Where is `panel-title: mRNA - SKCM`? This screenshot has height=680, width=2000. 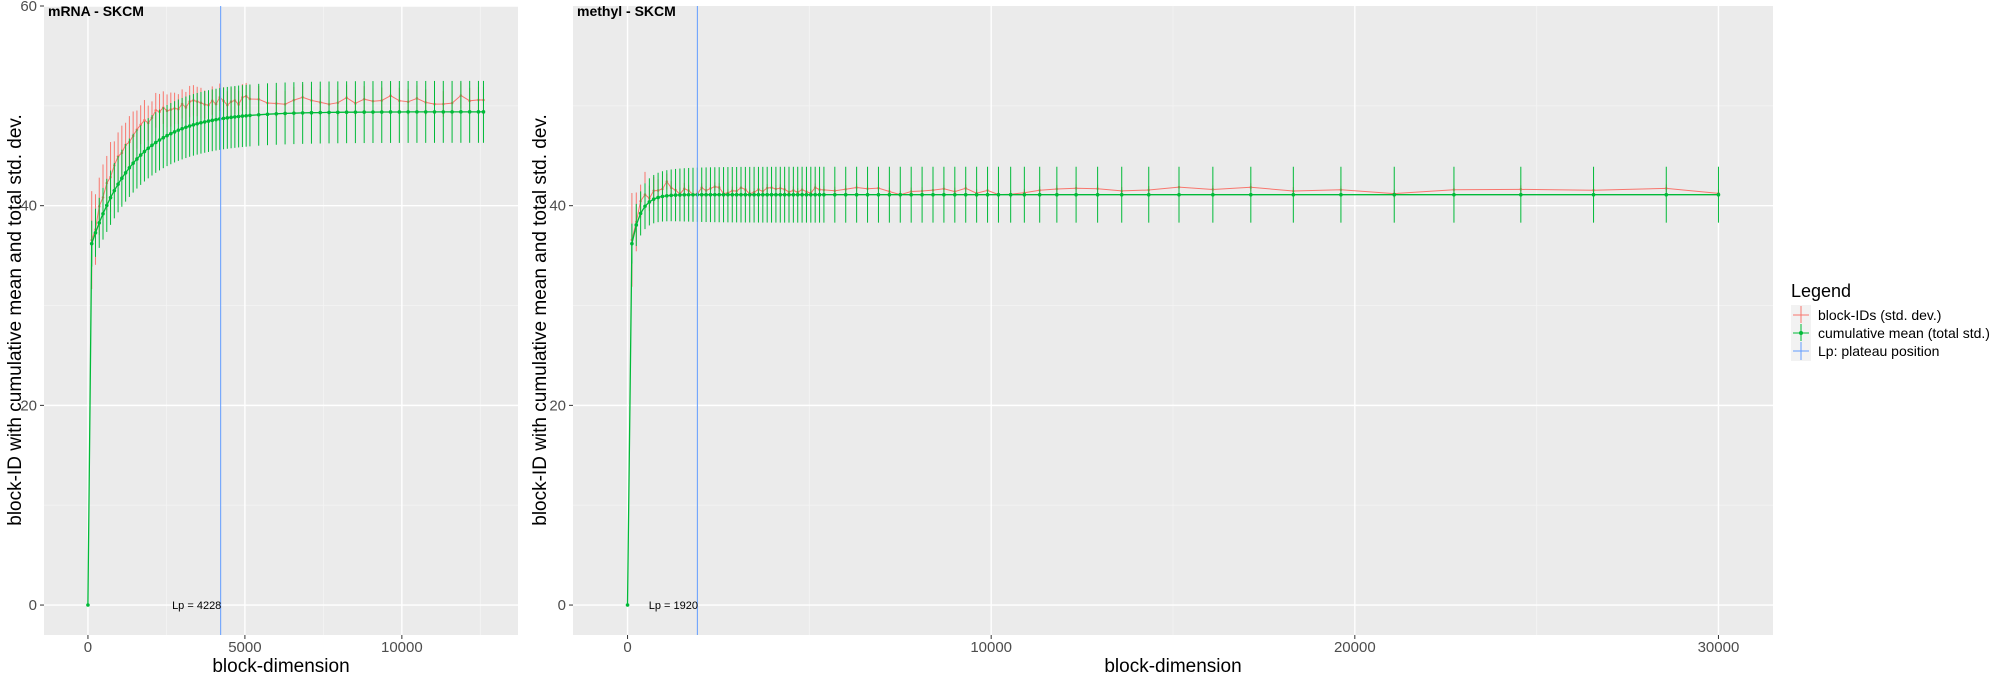 panel-title: mRNA - SKCM is located at coordinates (96, 11).